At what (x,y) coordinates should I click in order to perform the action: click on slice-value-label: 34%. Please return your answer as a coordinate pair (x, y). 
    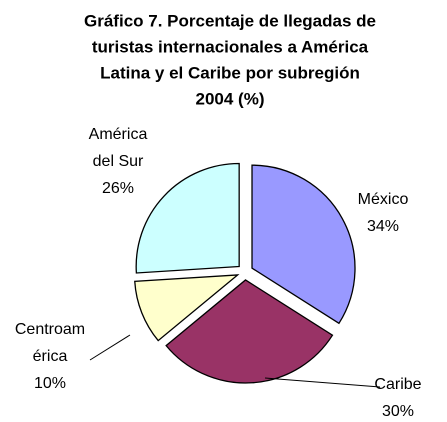
    Looking at the image, I should click on (383, 226).